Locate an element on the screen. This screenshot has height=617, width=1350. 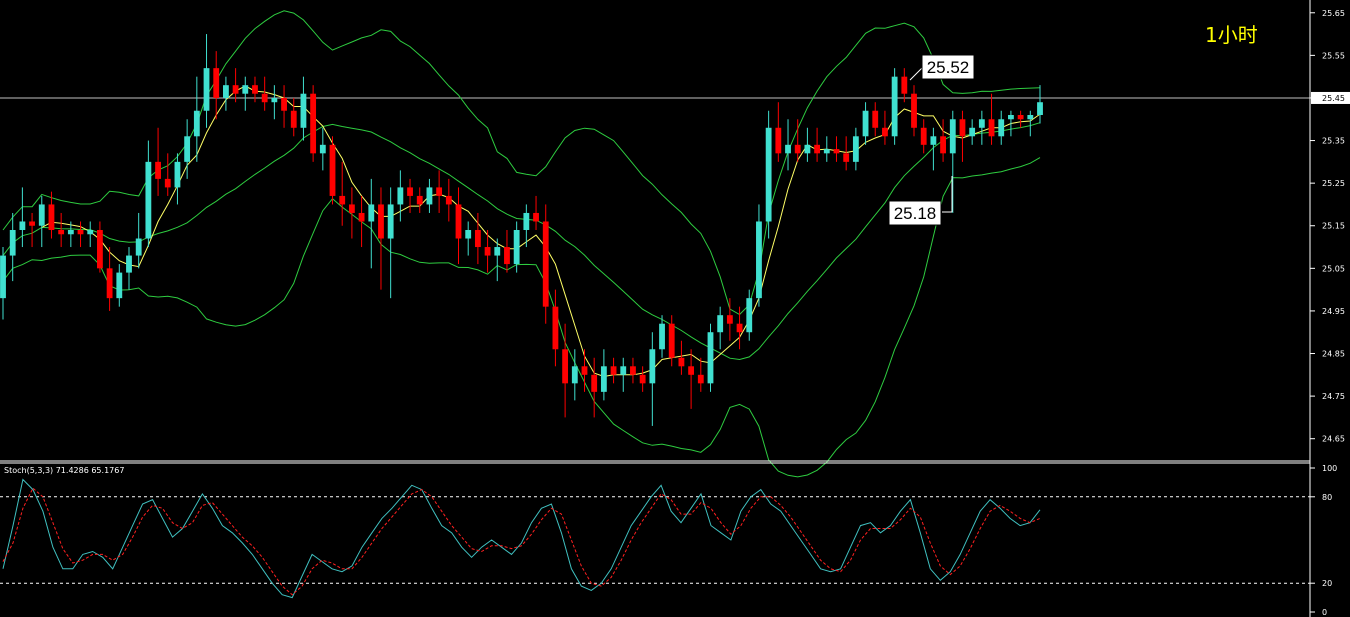
price-tick-label: 25.25 is located at coordinates (1333, 183).